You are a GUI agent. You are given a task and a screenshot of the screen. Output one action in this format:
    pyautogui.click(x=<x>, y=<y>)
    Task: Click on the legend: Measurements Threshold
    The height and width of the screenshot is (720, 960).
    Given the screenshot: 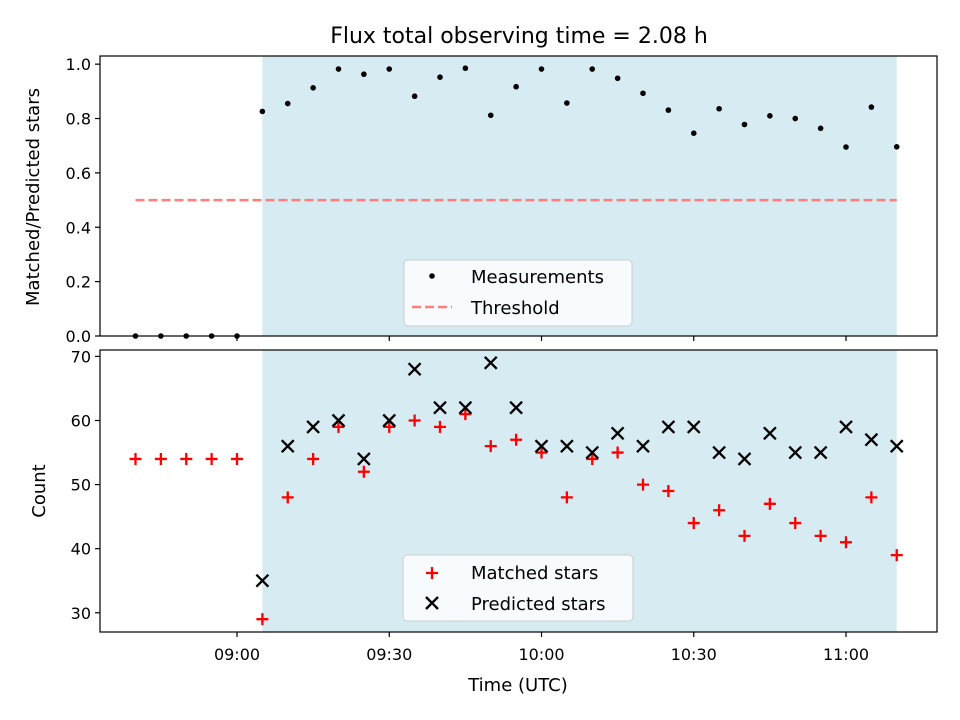 What is the action you would take?
    pyautogui.click(x=518, y=293)
    